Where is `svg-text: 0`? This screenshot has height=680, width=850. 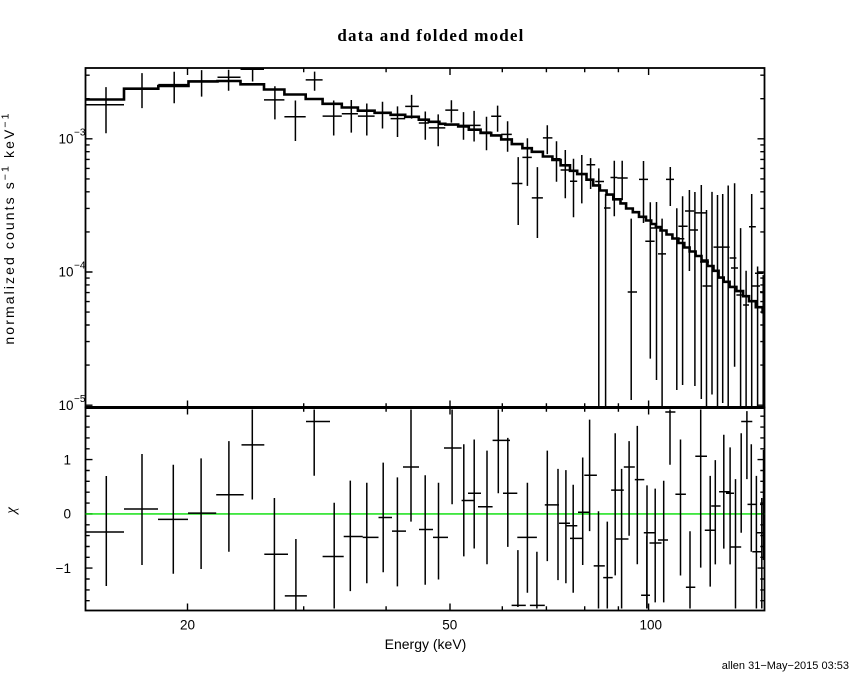 svg-text: 0 is located at coordinates (67, 514).